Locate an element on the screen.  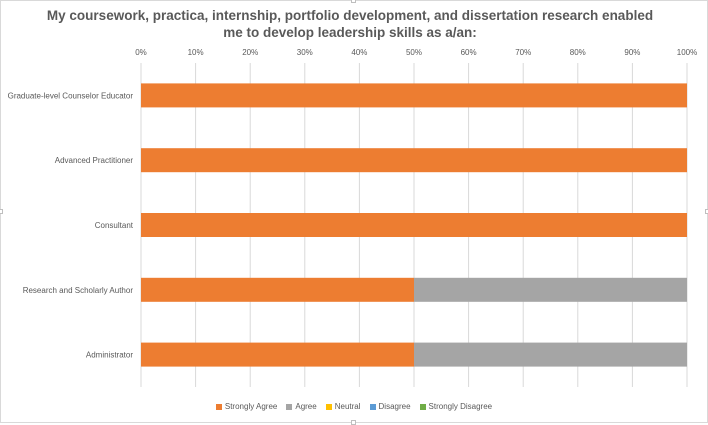
x-tick-label: 0% is located at coordinates (141, 52).